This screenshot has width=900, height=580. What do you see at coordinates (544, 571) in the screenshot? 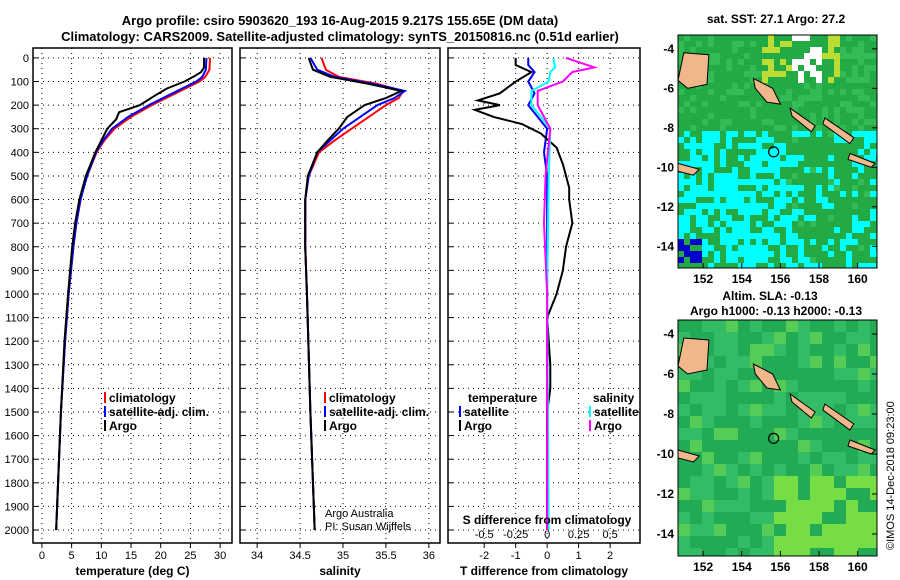
I see `x-axis-label: T difference from climatology` at bounding box center [544, 571].